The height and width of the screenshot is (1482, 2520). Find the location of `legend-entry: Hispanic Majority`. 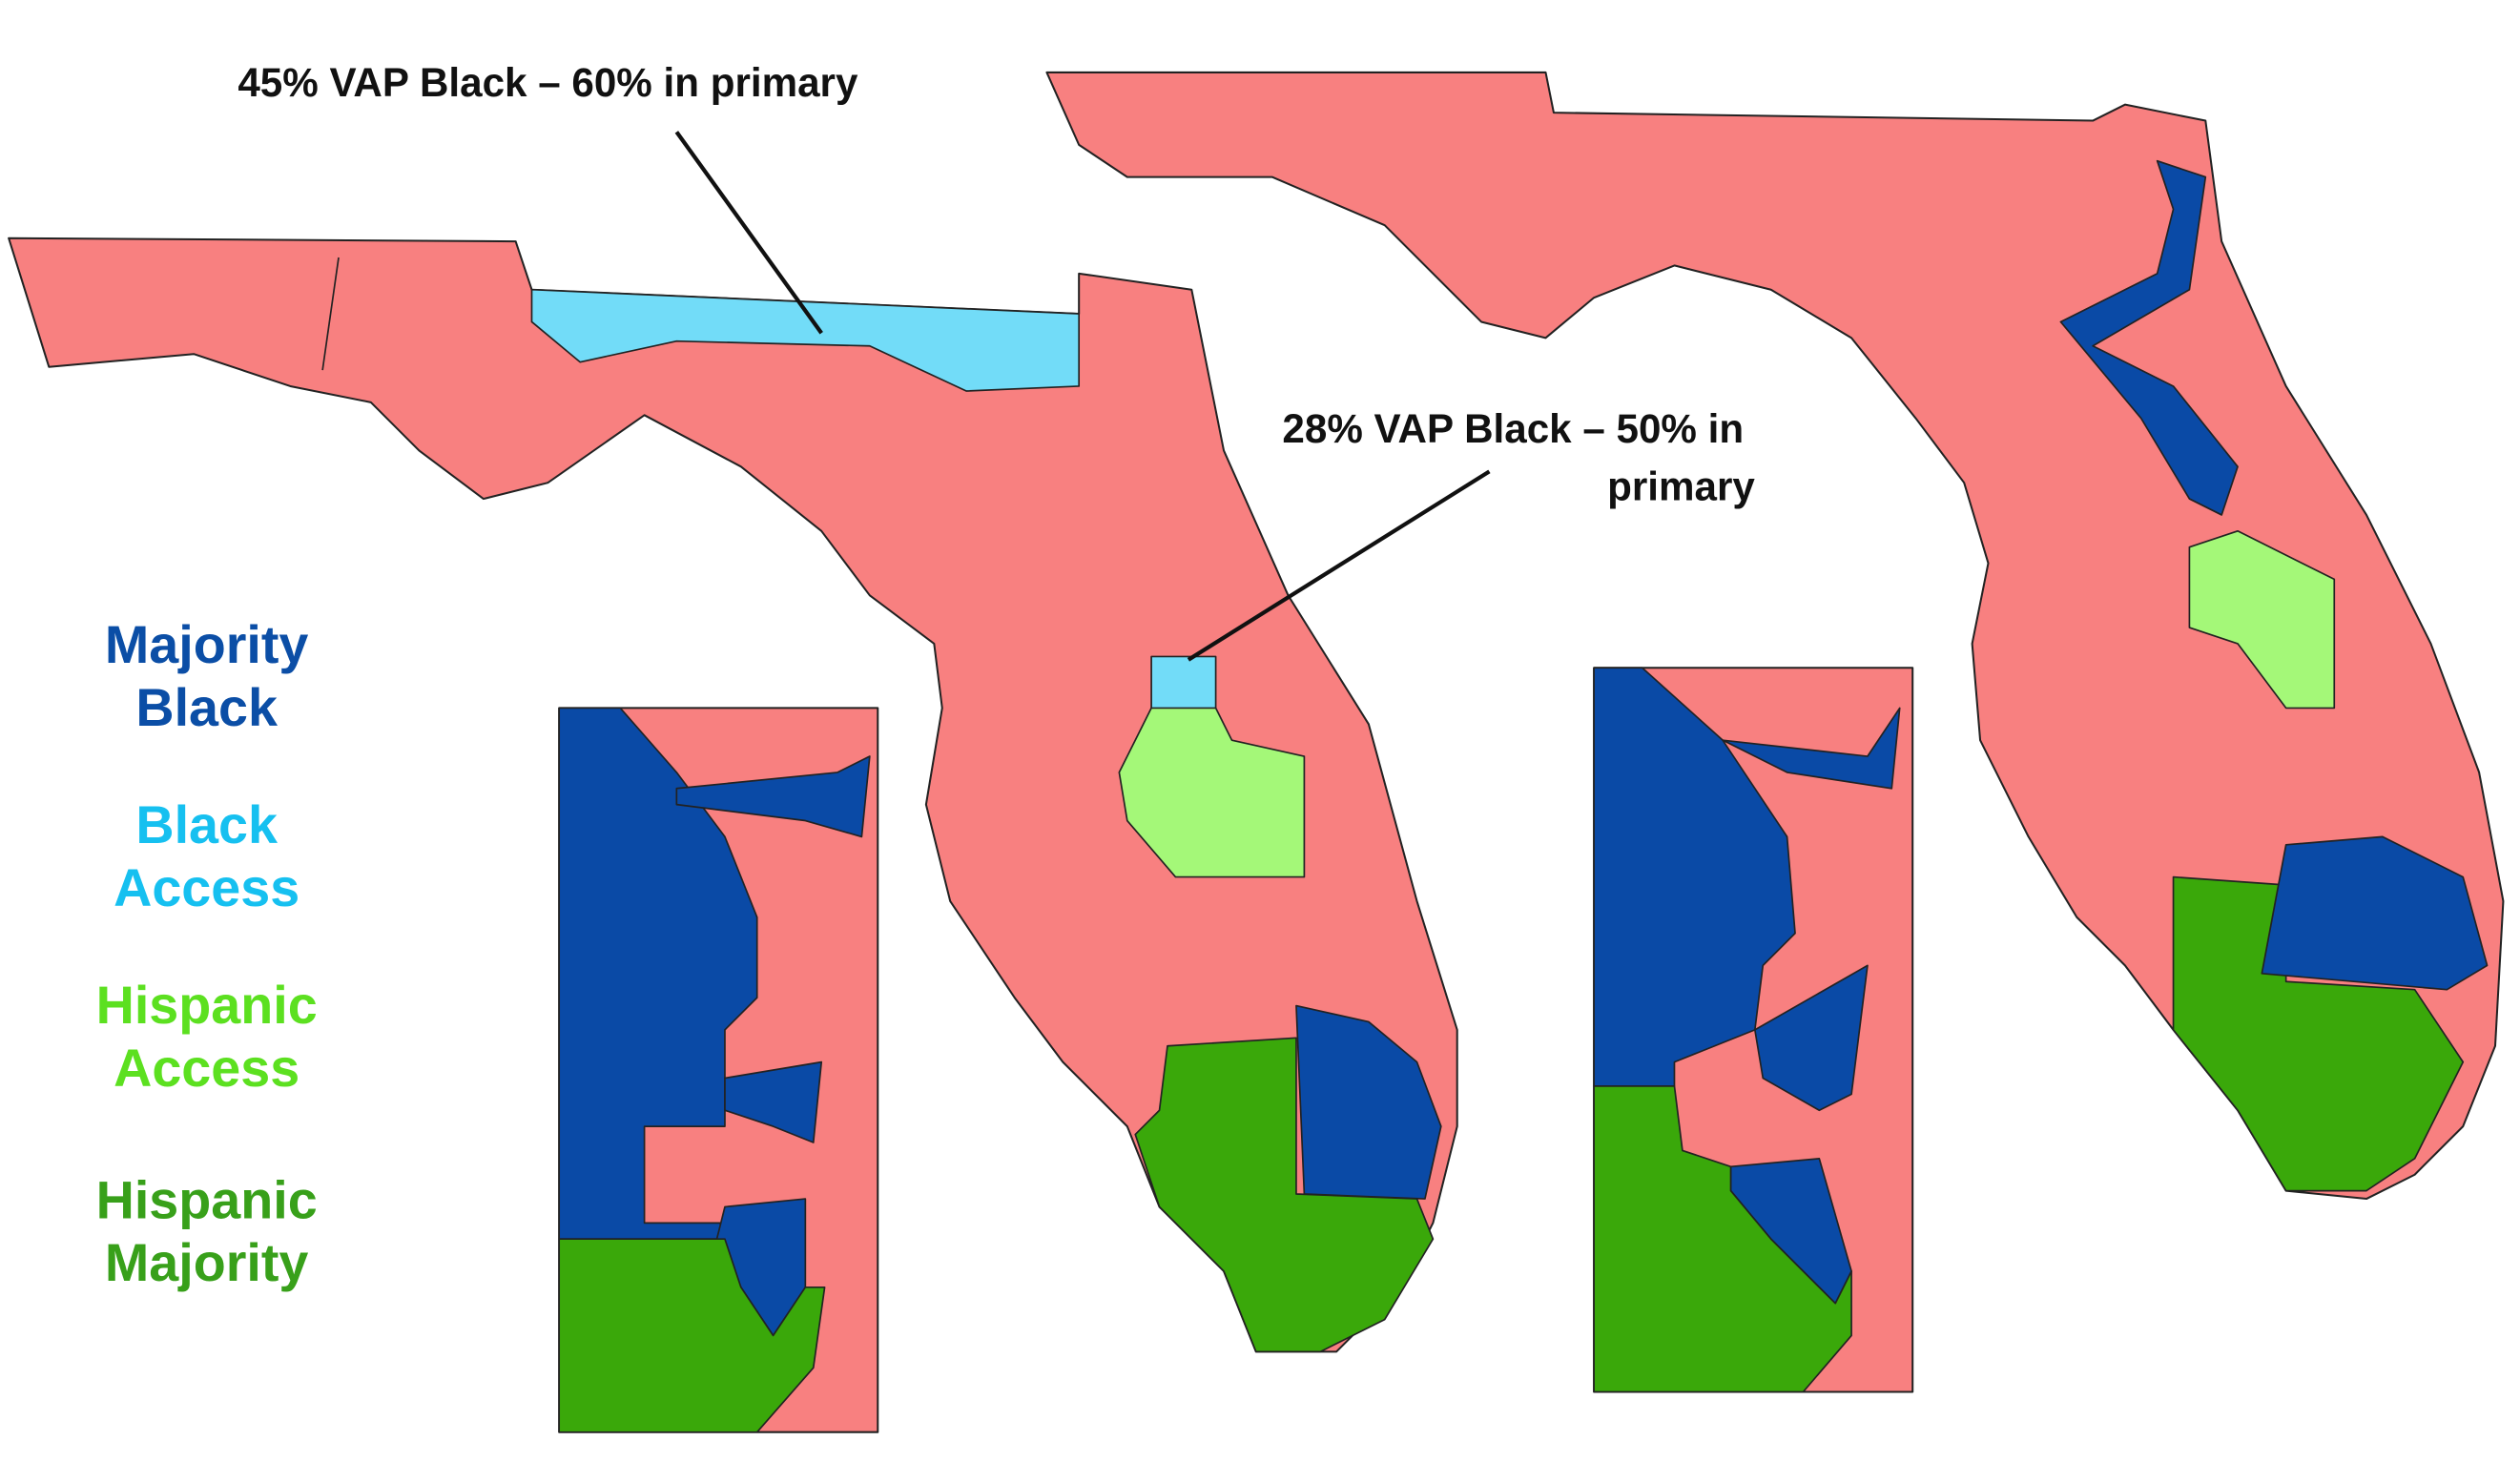

legend-entry: Hispanic Majority is located at coordinates (207, 1231).